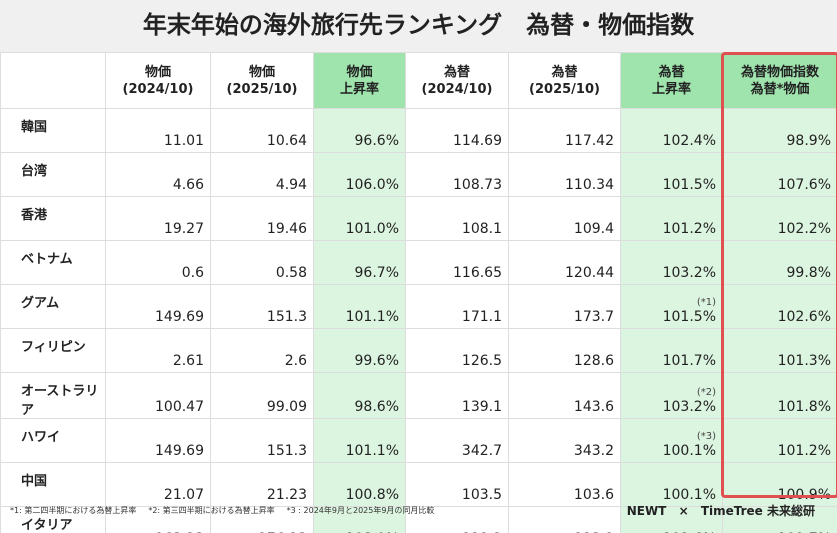 This screenshot has width=837, height=533. Describe the element at coordinates (564, 440) in the screenshot. I see `cell: 343.2` at that location.